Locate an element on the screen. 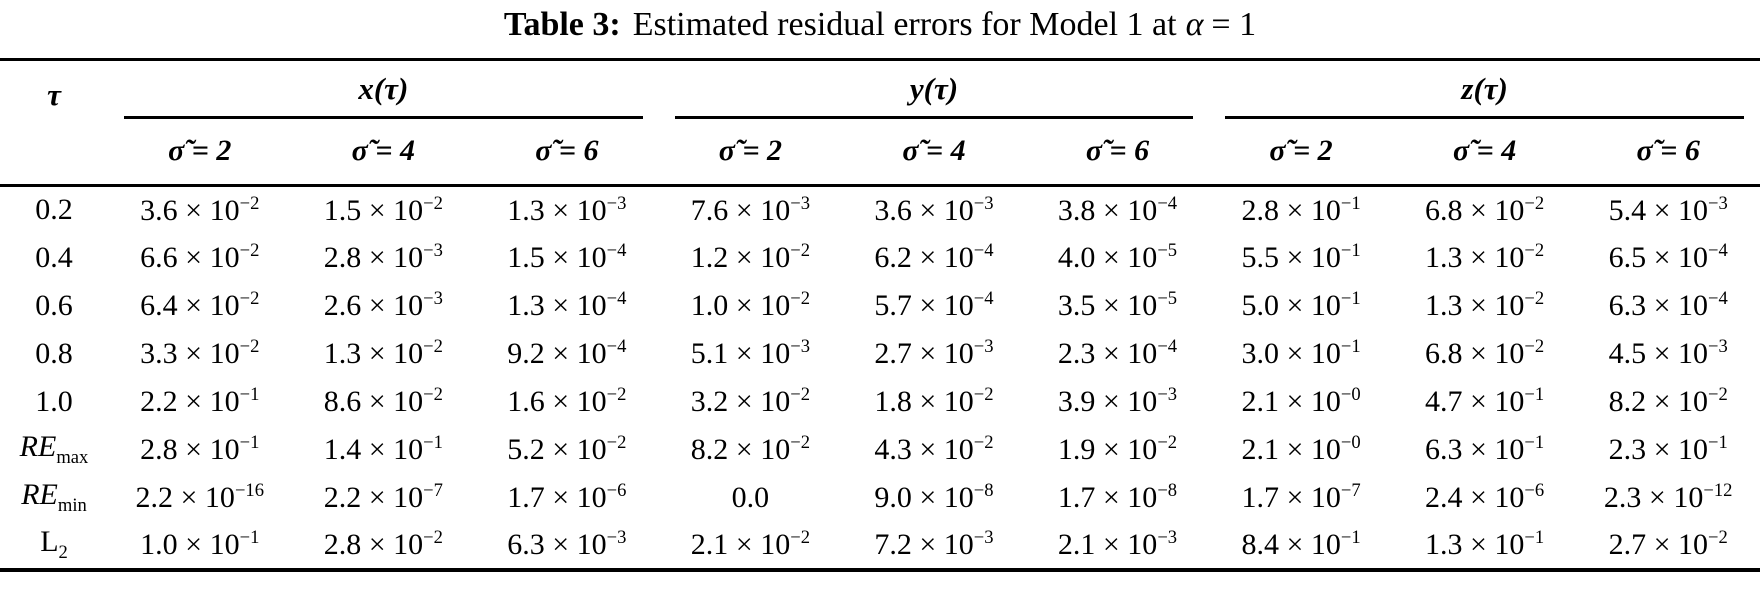 This screenshot has width=1760, height=589. table-caption-alpha: α is located at coordinates (1194, 24).